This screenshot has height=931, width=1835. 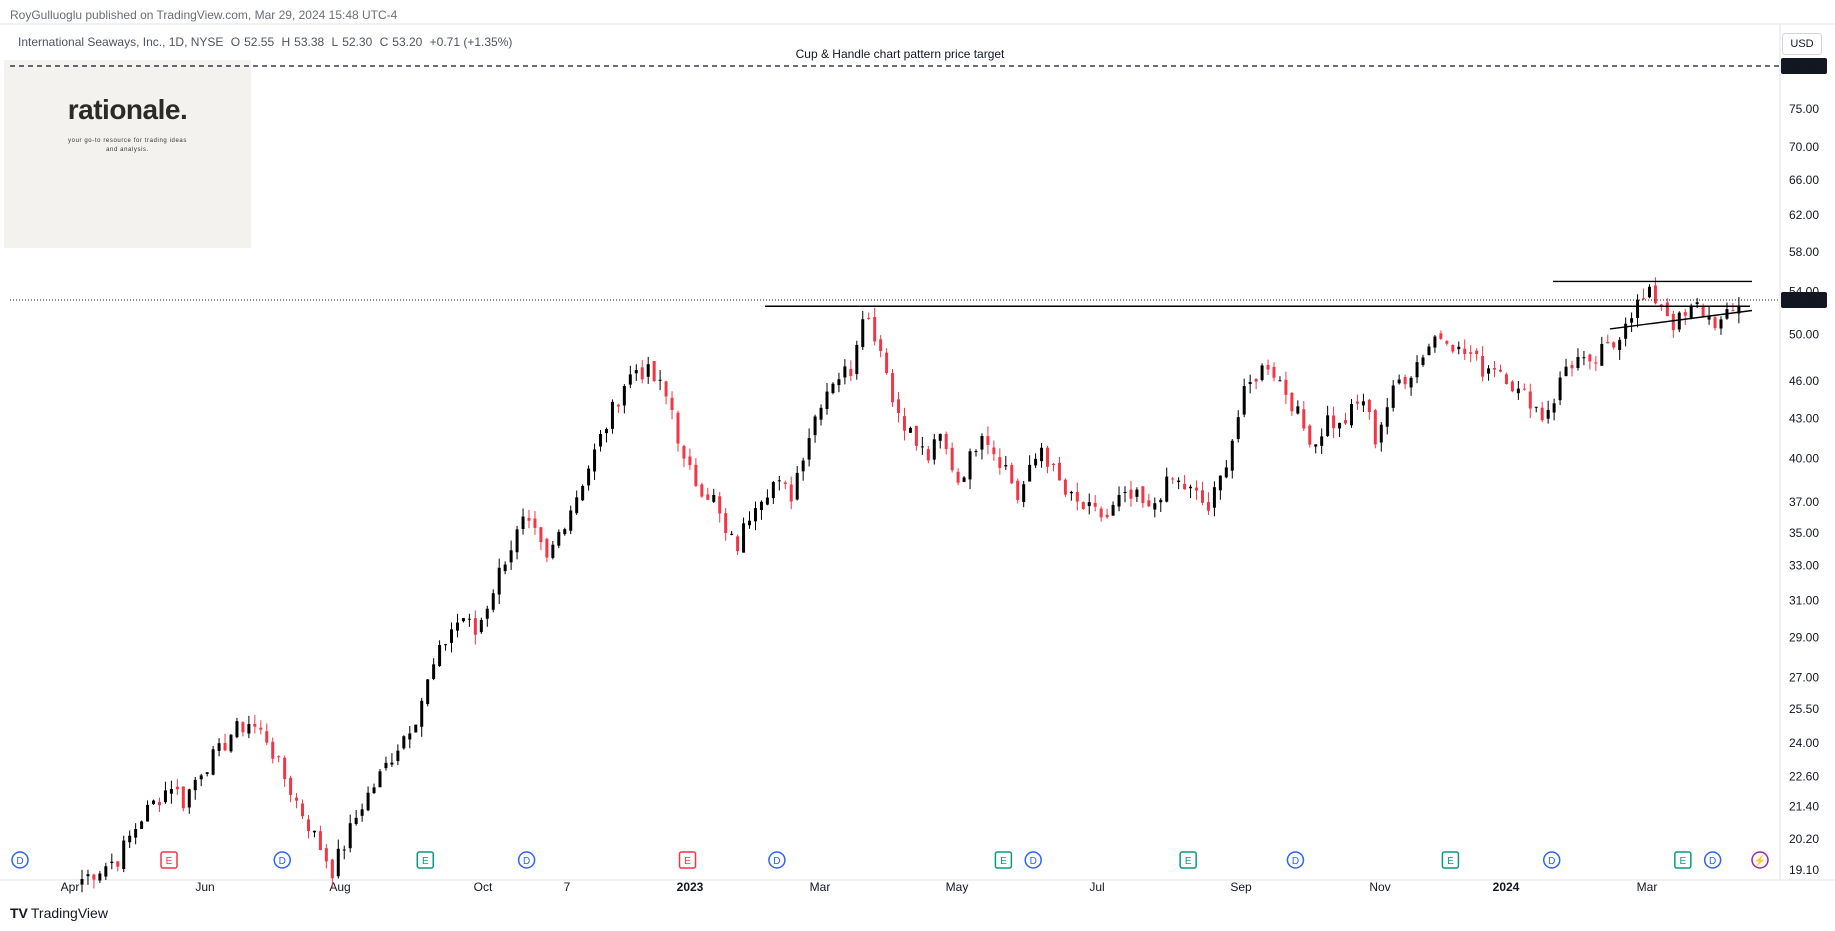 What do you see at coordinates (19, 913) in the screenshot?
I see `tradingview-logo-icon: TV` at bounding box center [19, 913].